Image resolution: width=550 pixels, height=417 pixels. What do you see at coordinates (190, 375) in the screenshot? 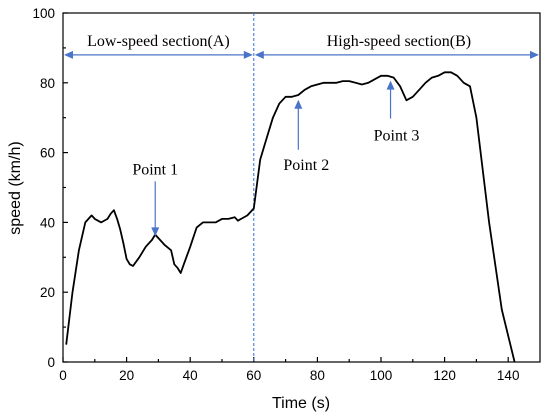
I see `x-tick-label: 40` at bounding box center [190, 375].